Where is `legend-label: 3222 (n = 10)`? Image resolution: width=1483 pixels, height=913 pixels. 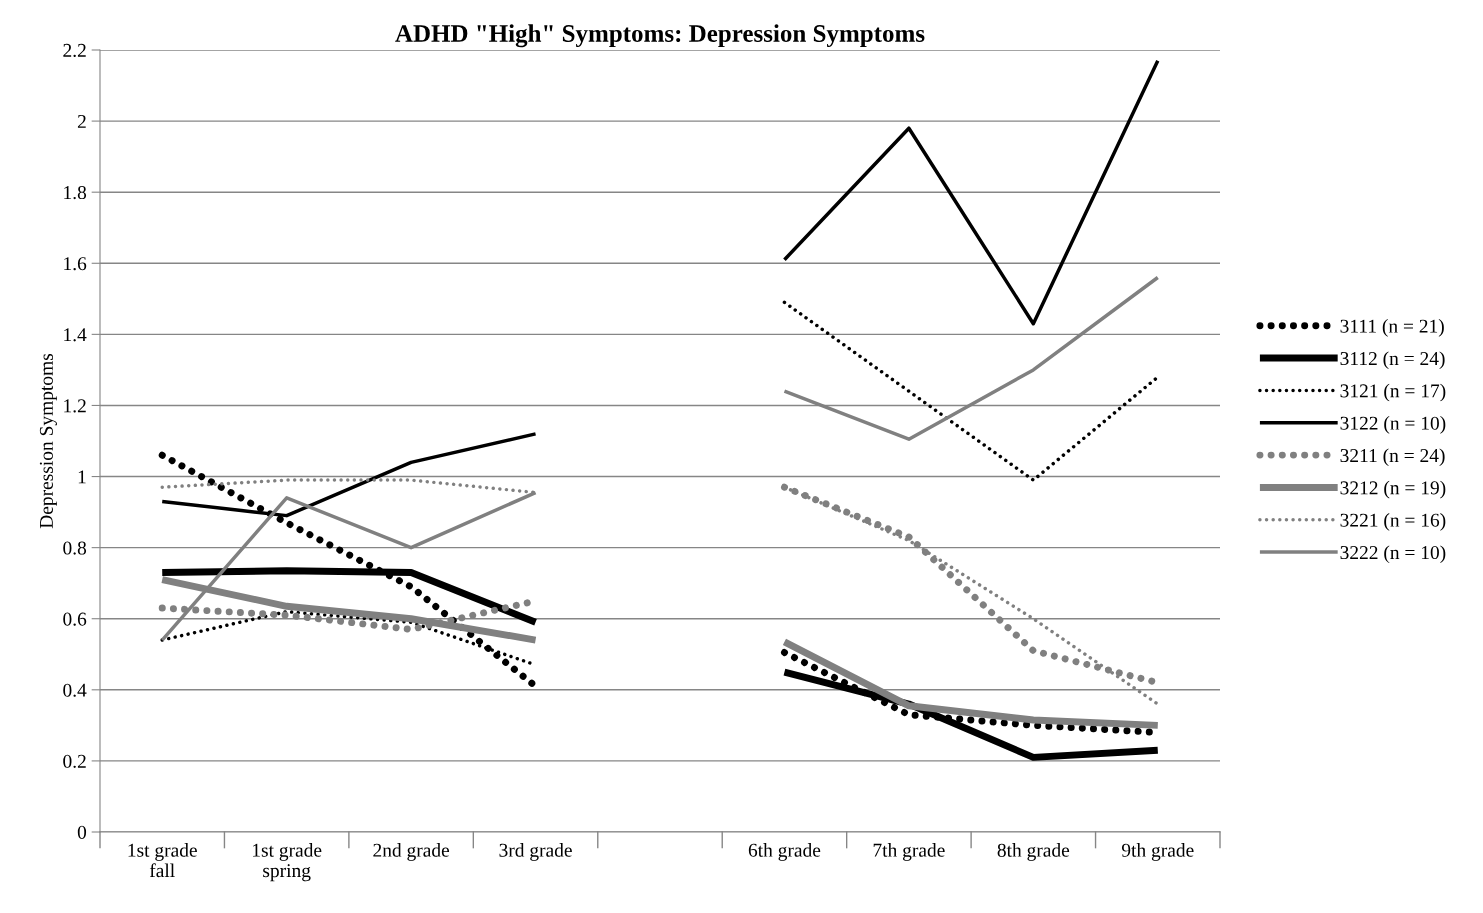 legend-label: 3222 (n = 10) is located at coordinates (1393, 554).